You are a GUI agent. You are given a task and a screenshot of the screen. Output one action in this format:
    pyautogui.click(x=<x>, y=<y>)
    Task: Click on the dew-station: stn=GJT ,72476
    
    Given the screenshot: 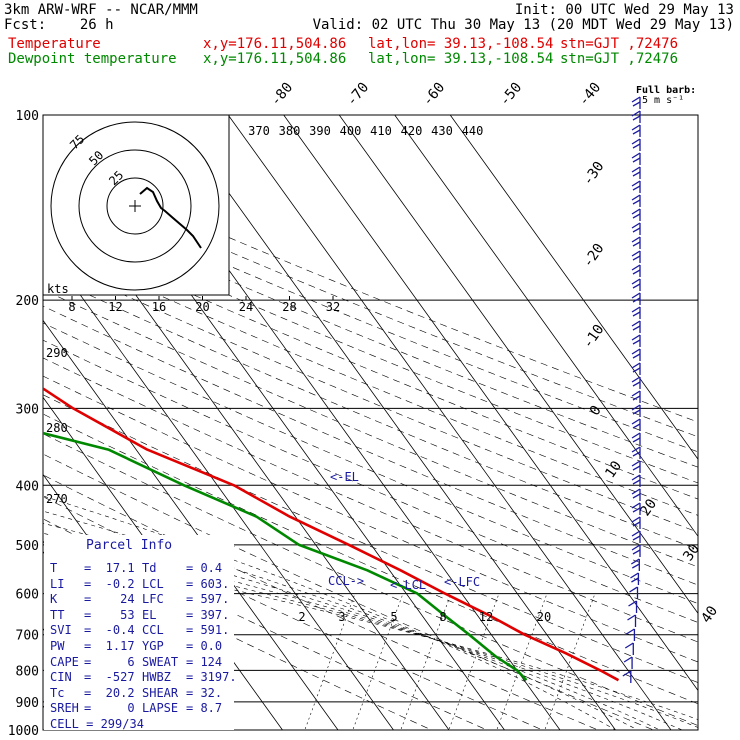 What is the action you would take?
    pyautogui.click(x=619, y=59)
    